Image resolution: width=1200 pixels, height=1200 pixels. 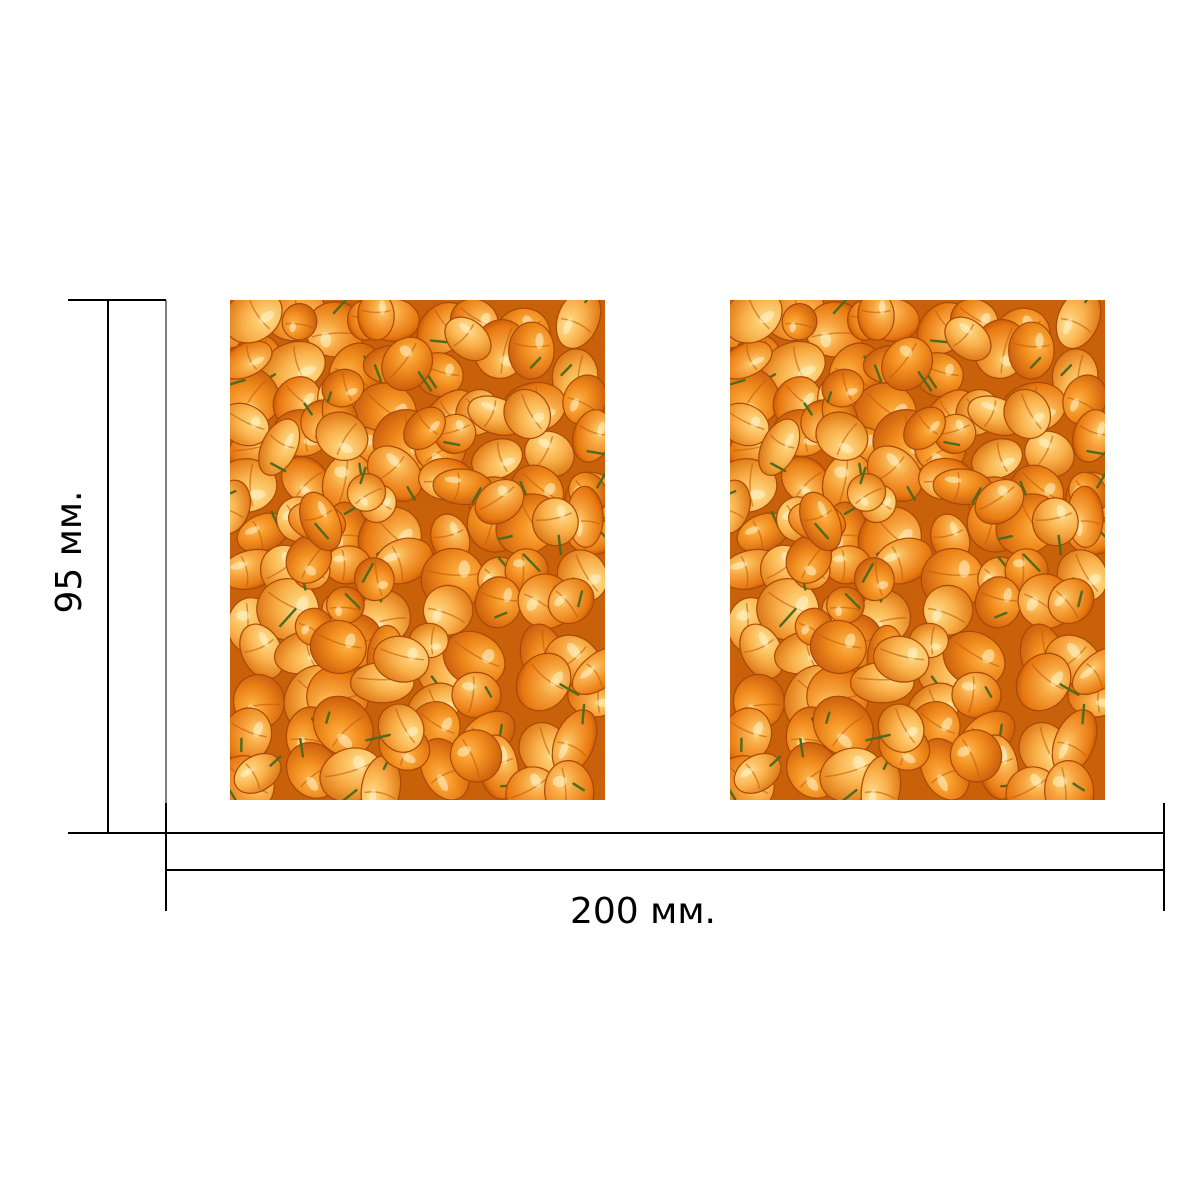 I want to click on pepper-pattern-left, so click(x=417, y=550).